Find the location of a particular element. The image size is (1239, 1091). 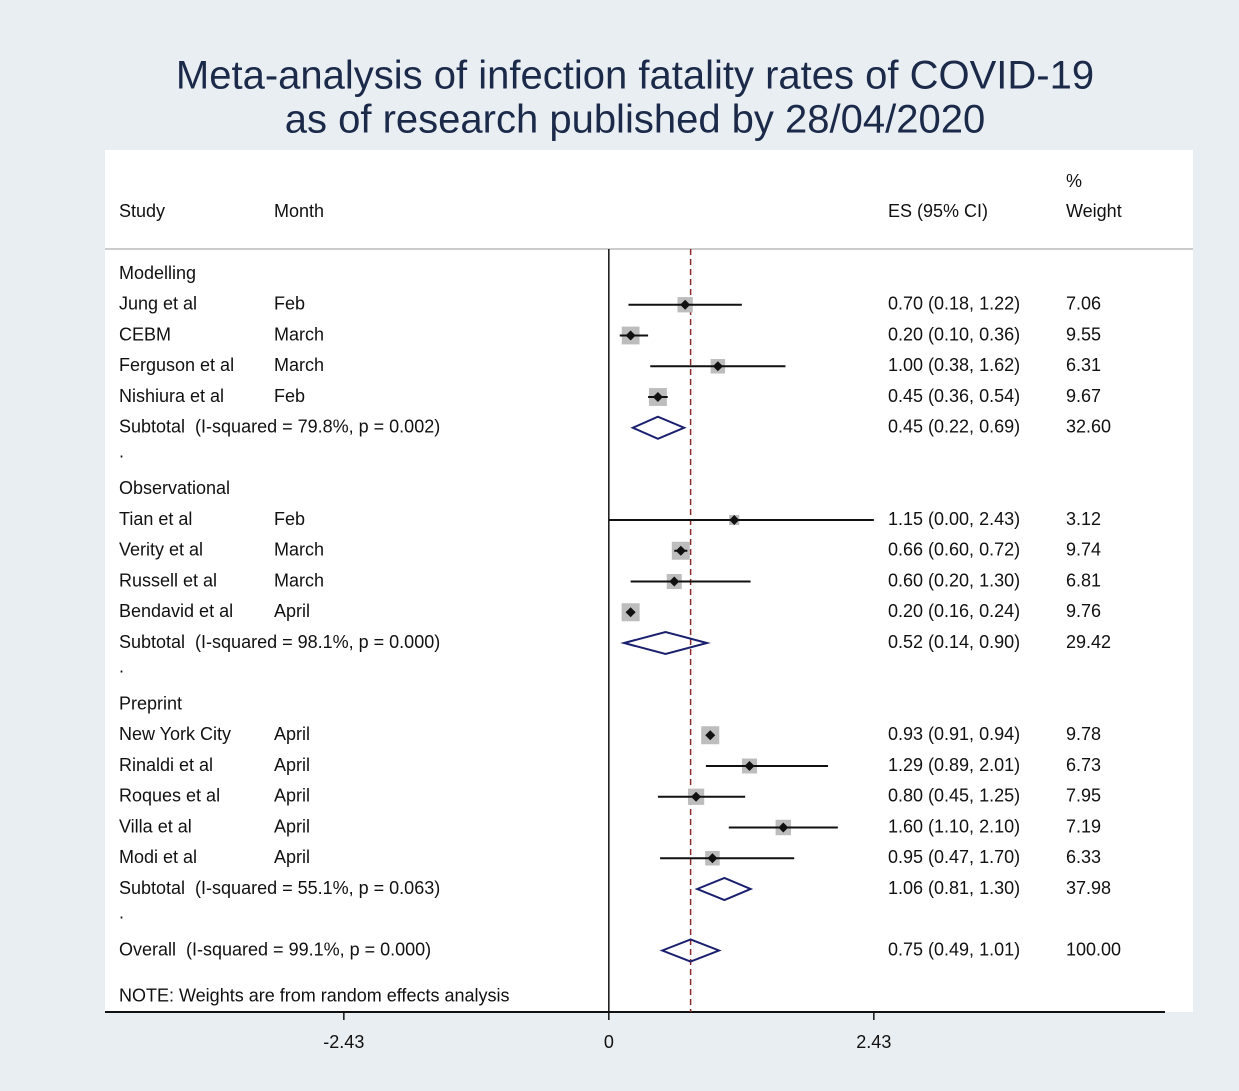

es-label: 1.00 (0.38, 1.62) is located at coordinates (954, 365).